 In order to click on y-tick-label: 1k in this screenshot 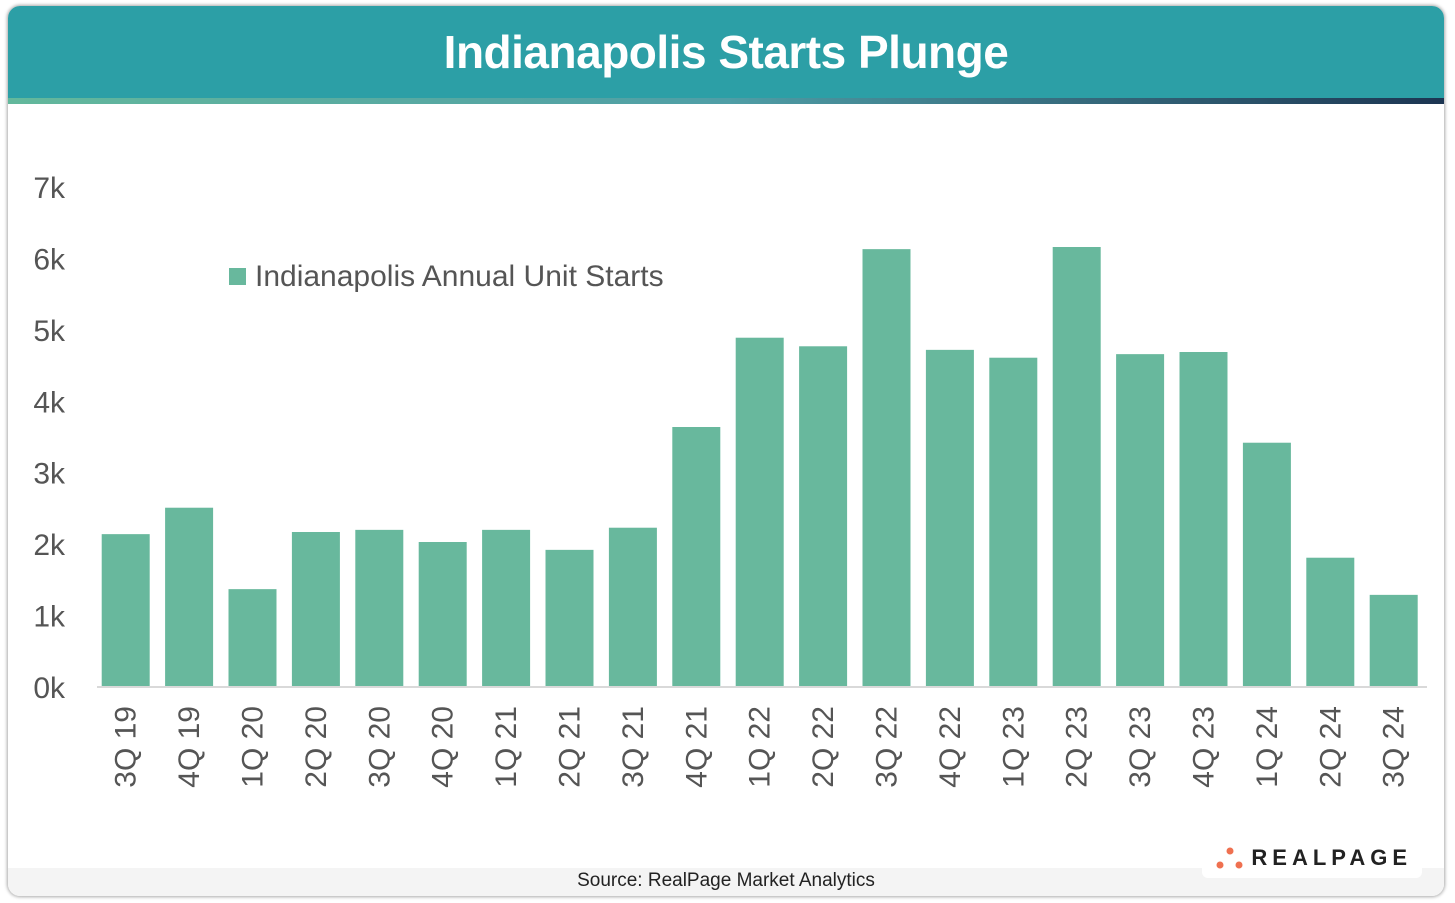, I will do `click(49, 617)`.